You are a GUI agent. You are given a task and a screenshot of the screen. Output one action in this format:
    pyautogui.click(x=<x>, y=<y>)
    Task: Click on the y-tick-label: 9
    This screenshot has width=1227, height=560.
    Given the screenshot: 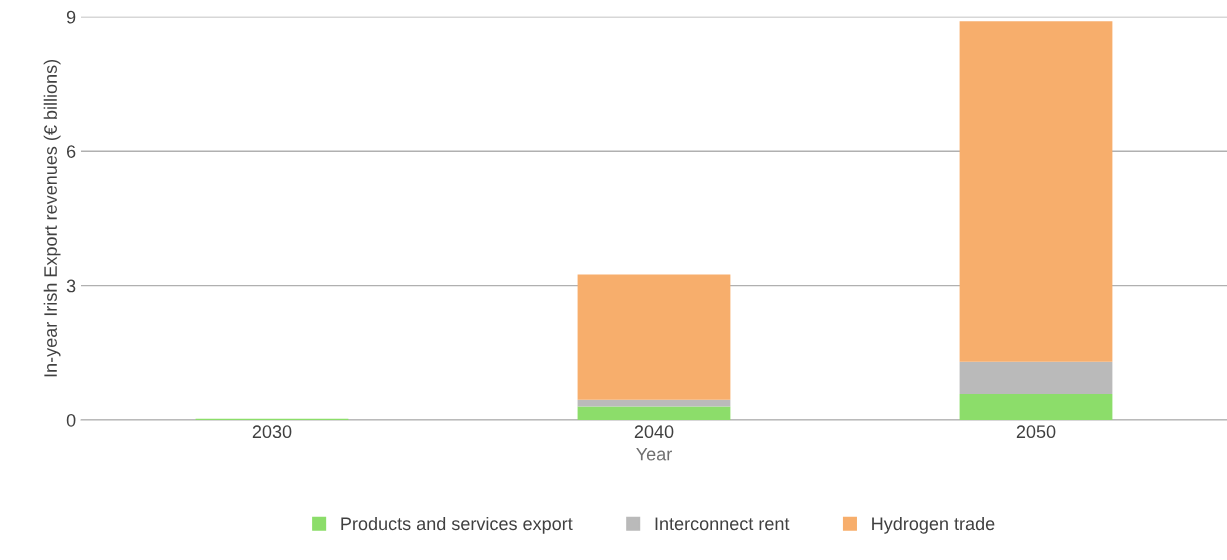 What is the action you would take?
    pyautogui.click(x=71, y=17)
    